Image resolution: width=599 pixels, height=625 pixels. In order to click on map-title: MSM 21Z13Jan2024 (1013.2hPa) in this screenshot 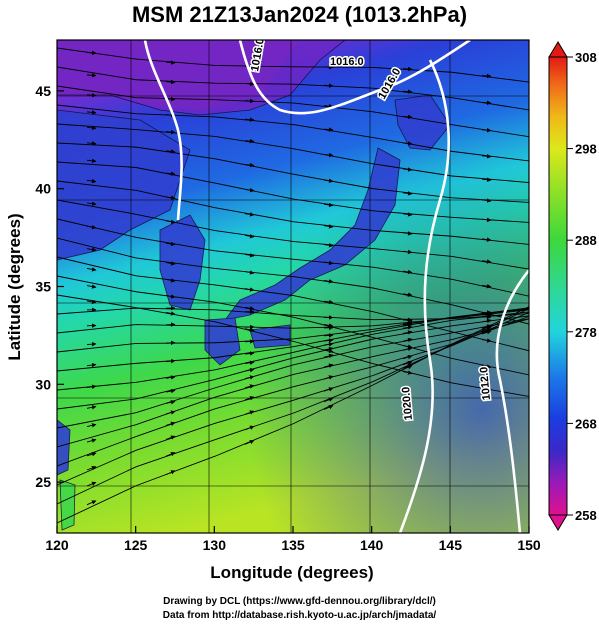, I will do `click(299, 14)`.